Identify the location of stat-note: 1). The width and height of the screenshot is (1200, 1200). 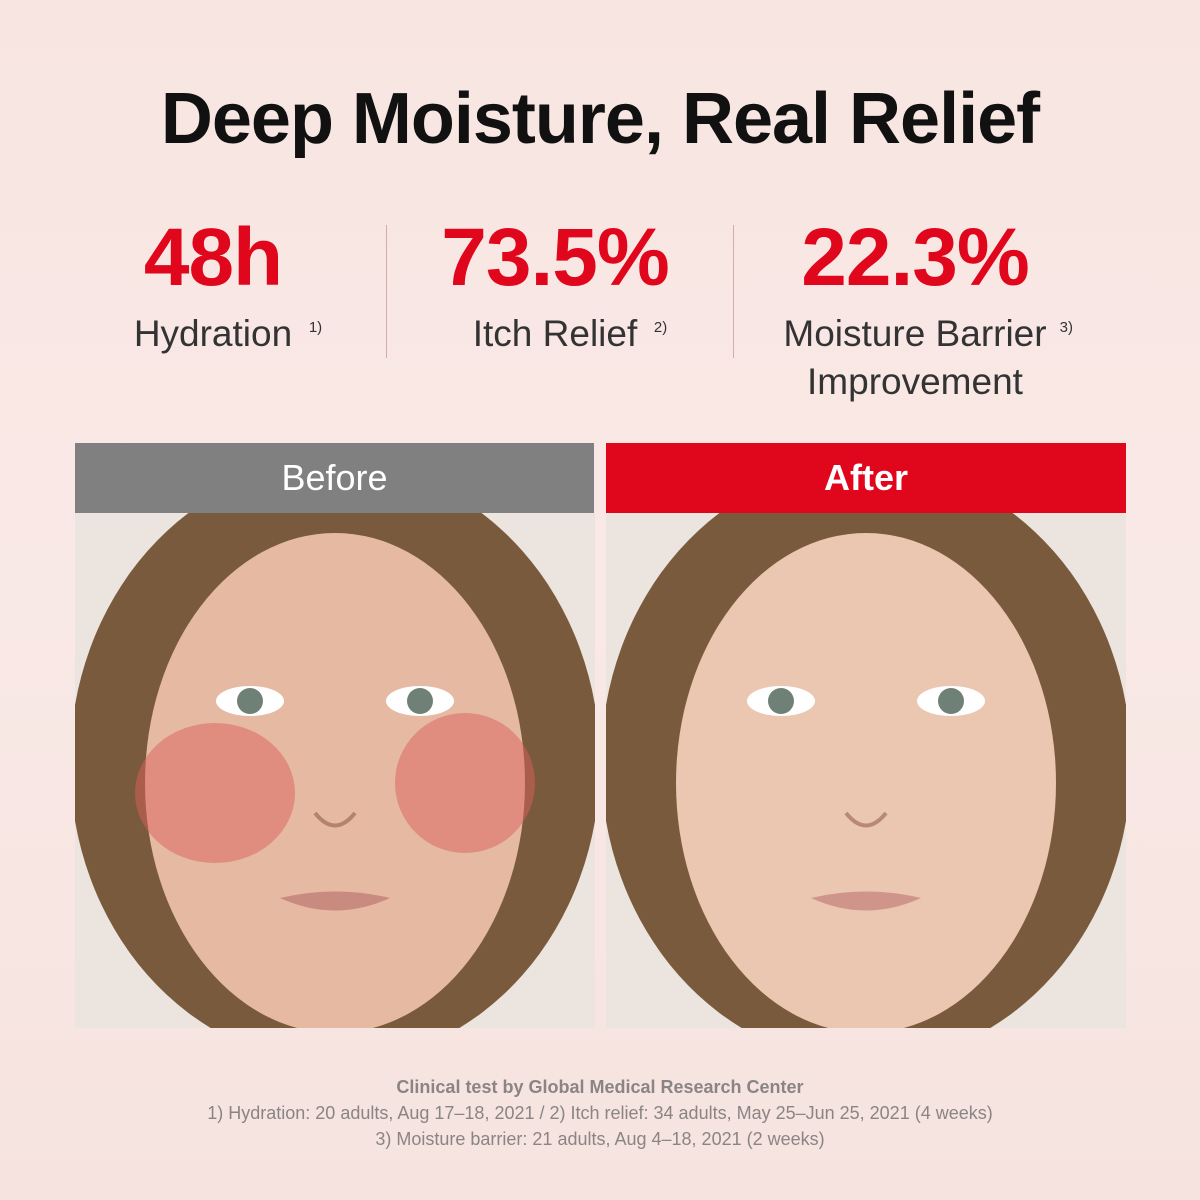
(315, 327).